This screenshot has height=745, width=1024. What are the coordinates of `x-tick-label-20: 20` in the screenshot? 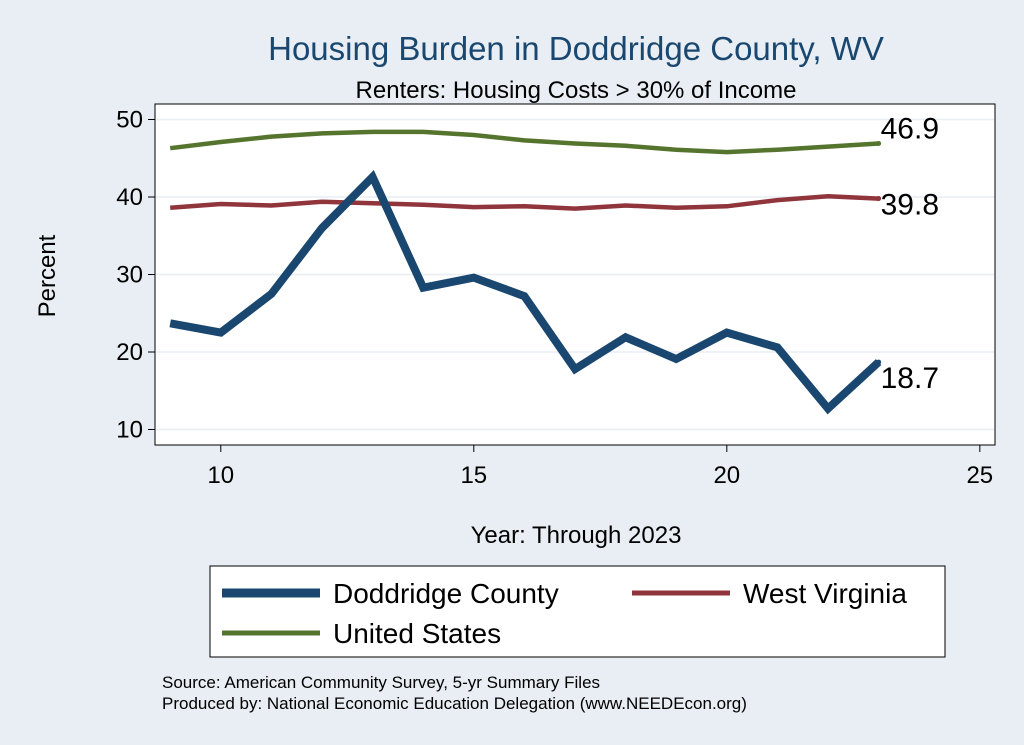 It's located at (726, 475).